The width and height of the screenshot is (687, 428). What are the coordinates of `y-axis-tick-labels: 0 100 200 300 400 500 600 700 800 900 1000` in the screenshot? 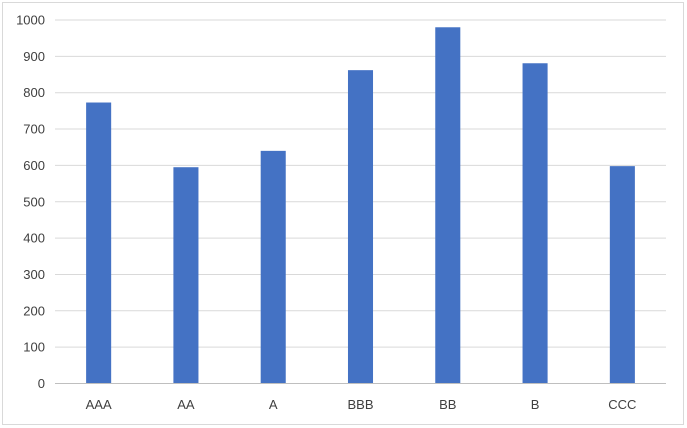 It's located at (30, 202).